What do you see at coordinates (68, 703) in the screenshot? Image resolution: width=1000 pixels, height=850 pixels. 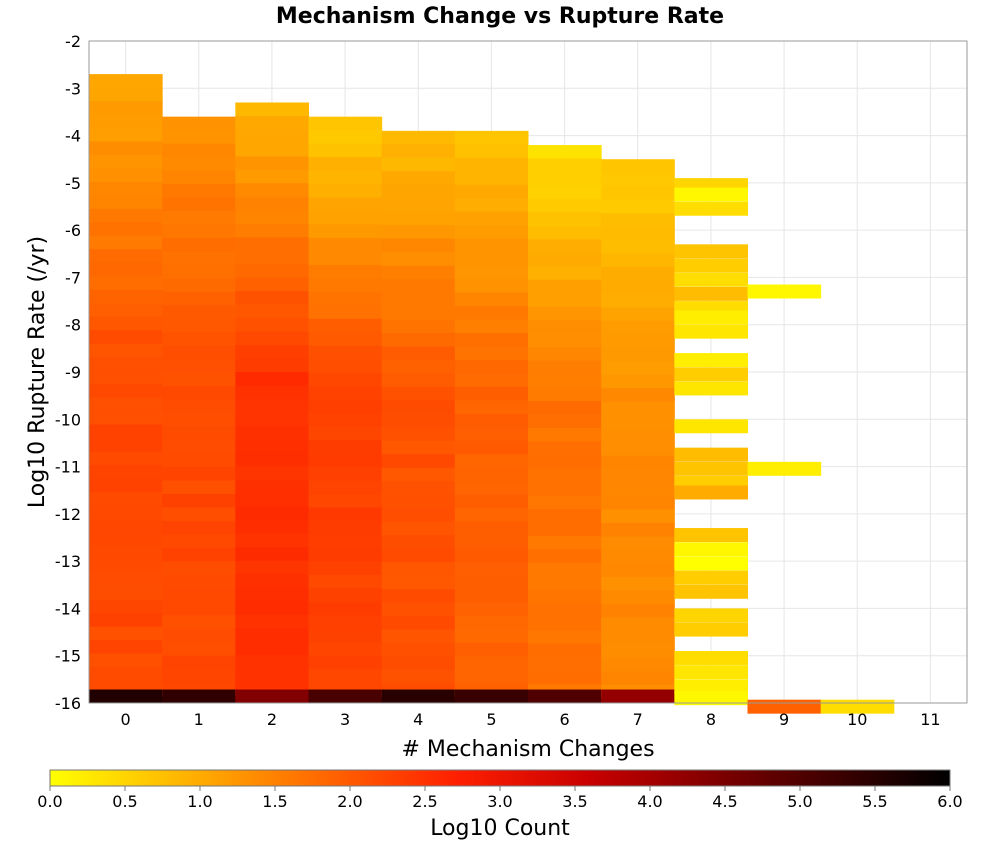 I see `y-tick-label: -16` at bounding box center [68, 703].